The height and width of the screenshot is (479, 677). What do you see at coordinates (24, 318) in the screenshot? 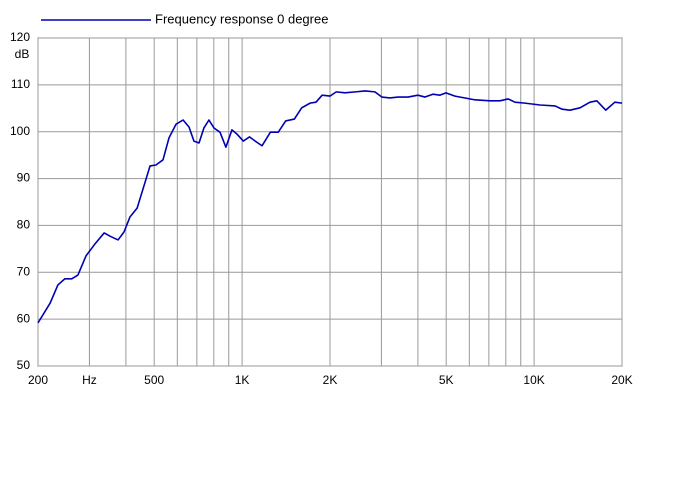
I see `y-tick-label: 60` at bounding box center [24, 318].